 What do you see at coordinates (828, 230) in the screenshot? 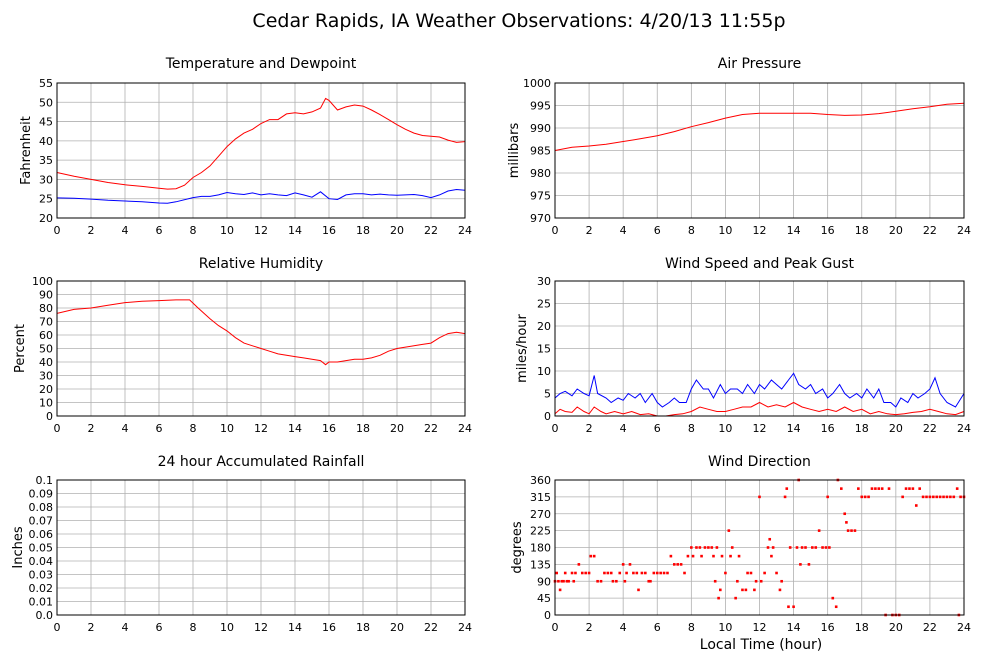
I see `pressure-x-tick-label: 16` at bounding box center [828, 230].